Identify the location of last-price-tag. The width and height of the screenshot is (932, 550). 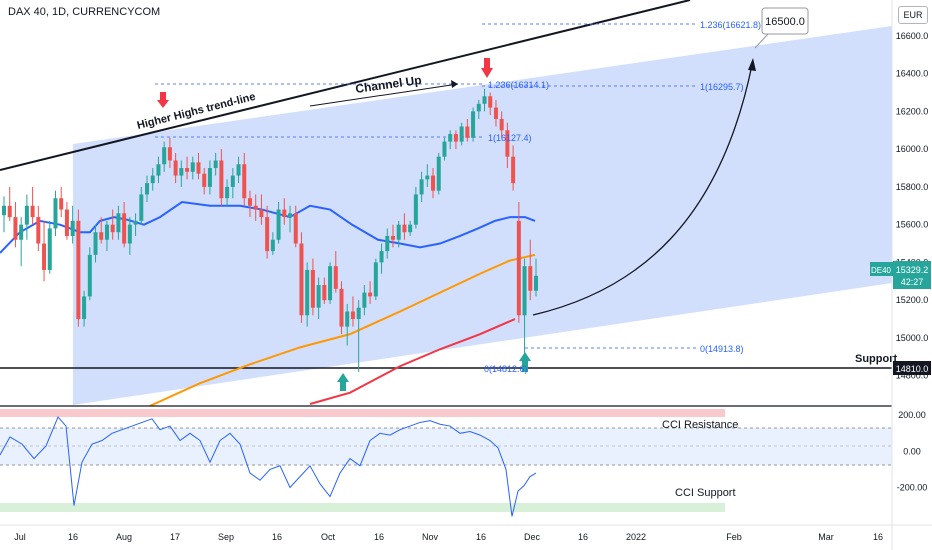
(912, 275).